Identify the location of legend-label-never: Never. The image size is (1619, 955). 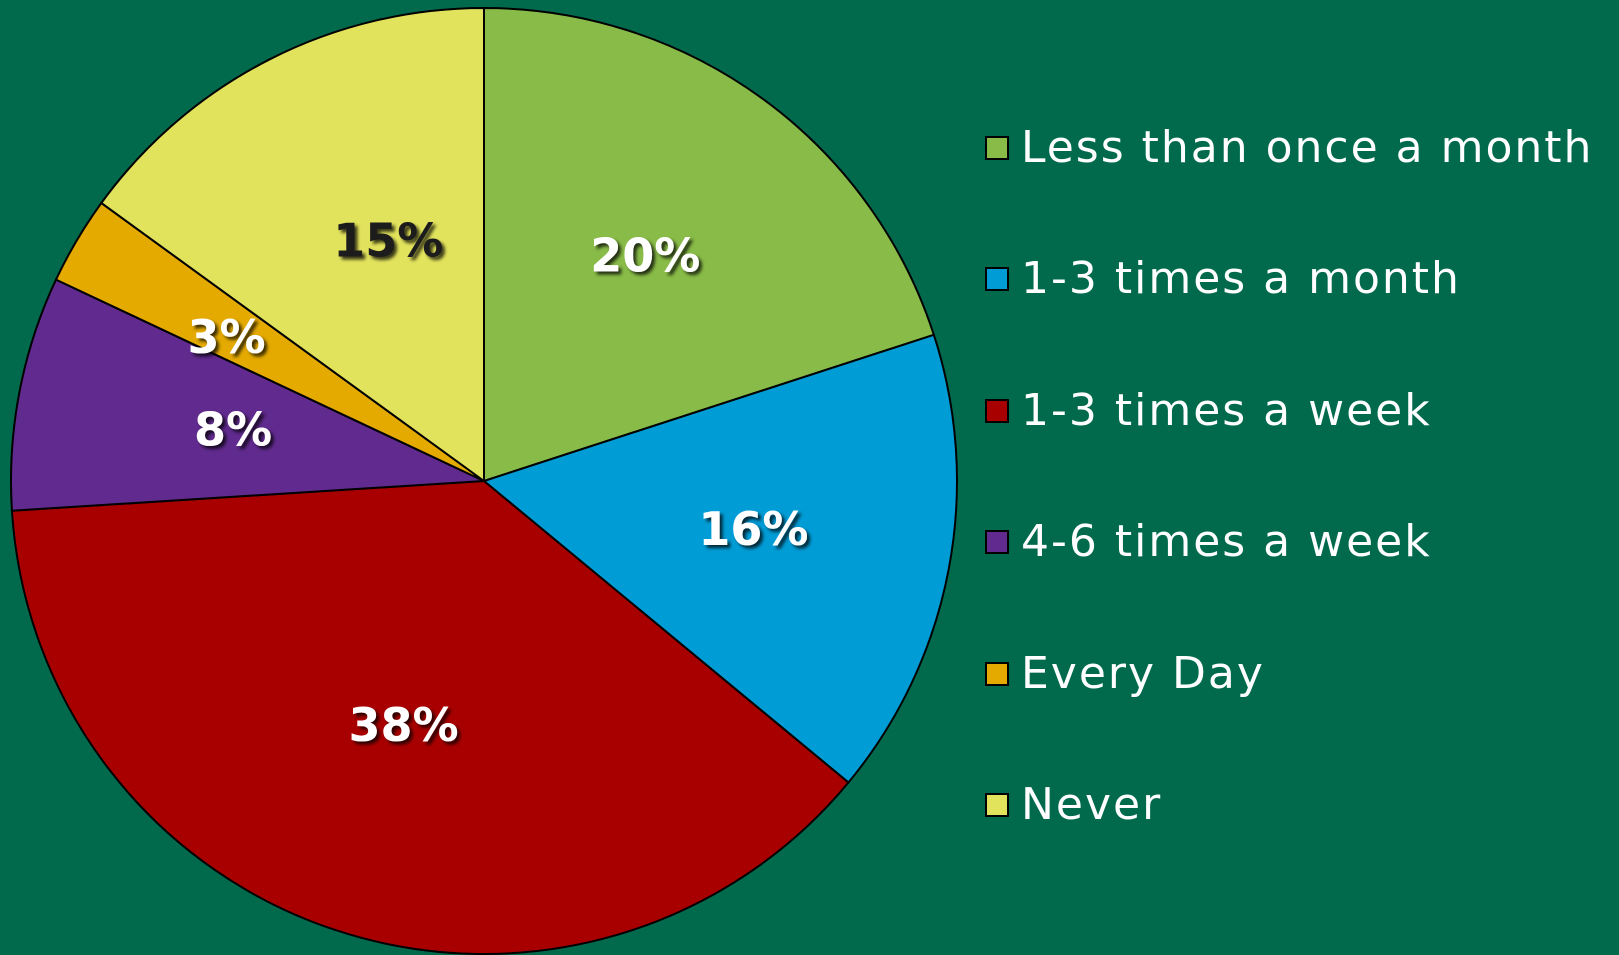
(1092, 805).